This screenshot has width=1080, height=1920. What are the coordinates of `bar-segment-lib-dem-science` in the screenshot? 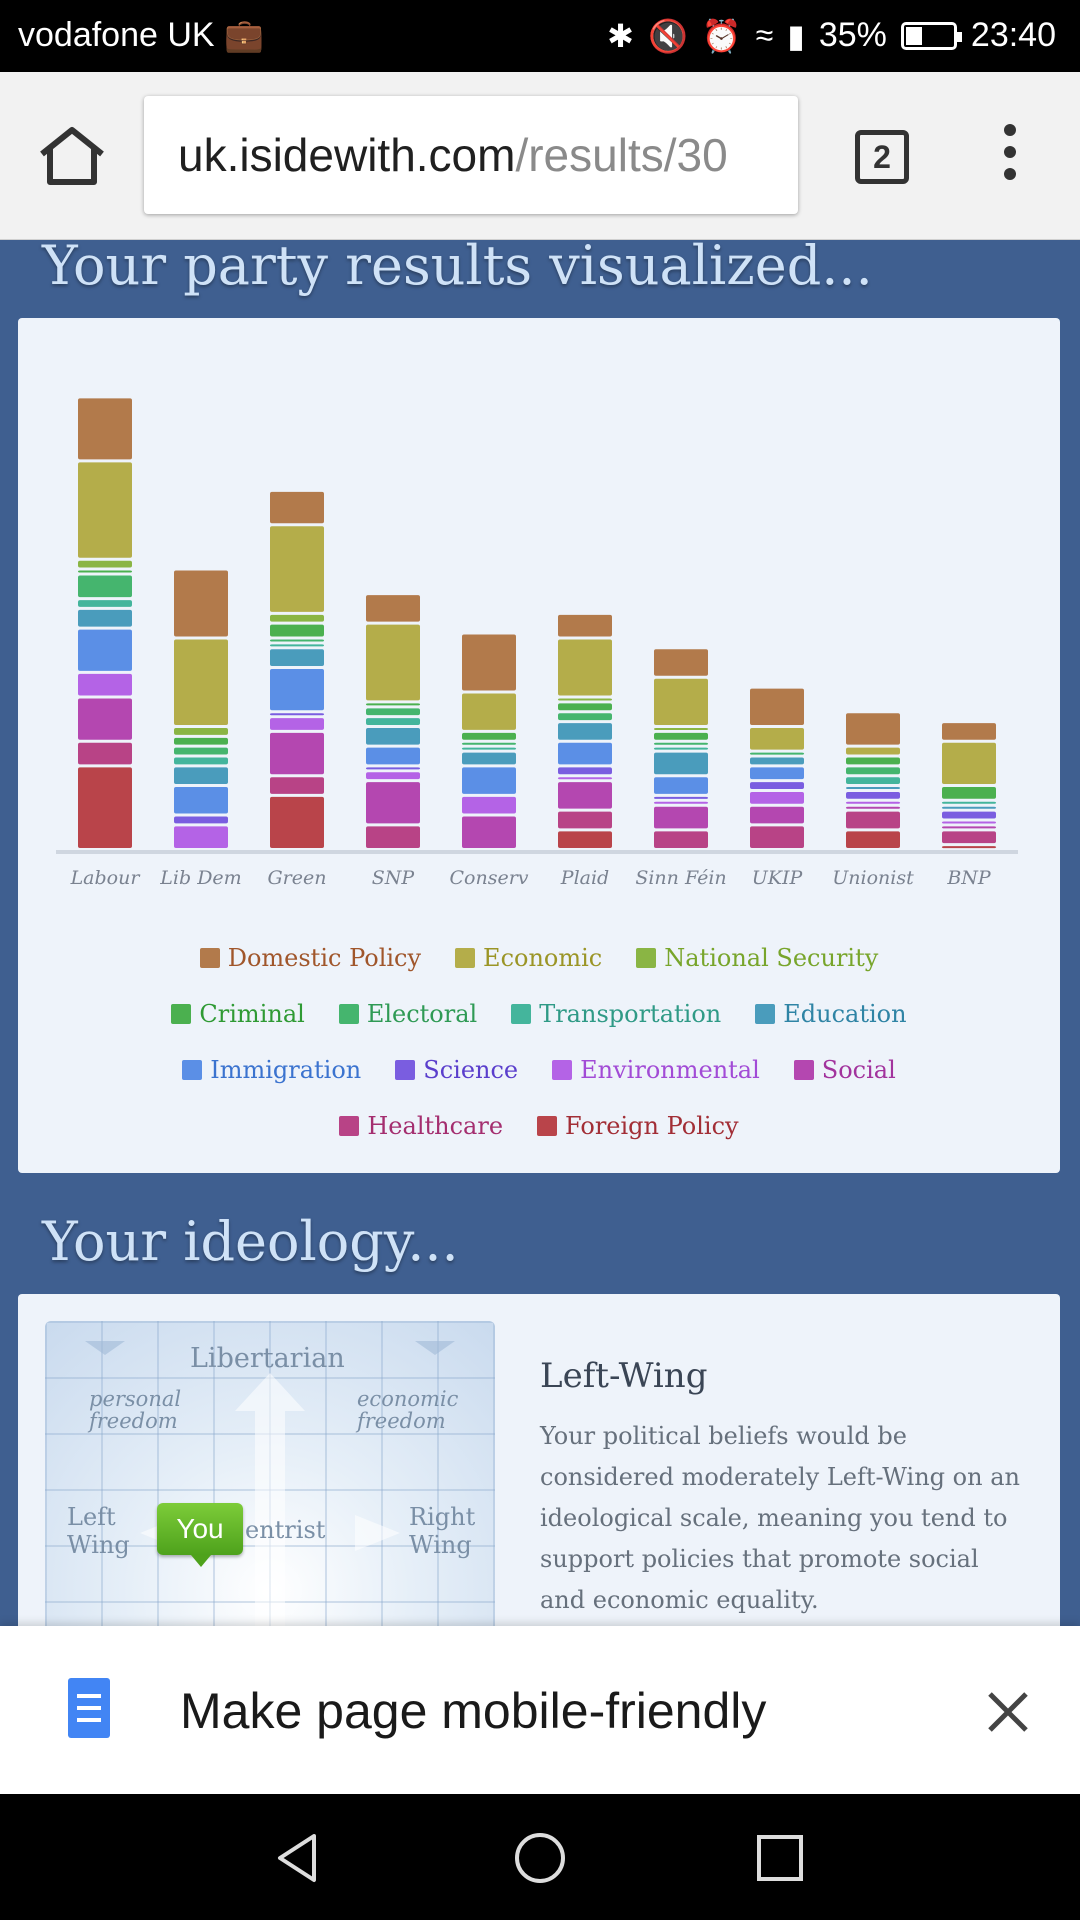 It's located at (201, 820).